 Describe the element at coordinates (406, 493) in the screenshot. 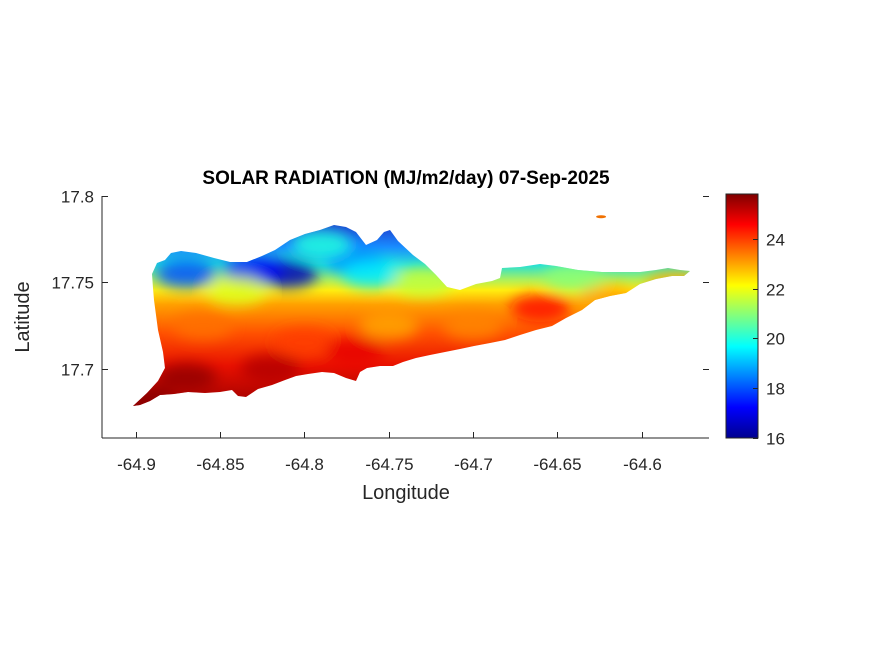

I see `x-axis-label: Longitude` at that location.